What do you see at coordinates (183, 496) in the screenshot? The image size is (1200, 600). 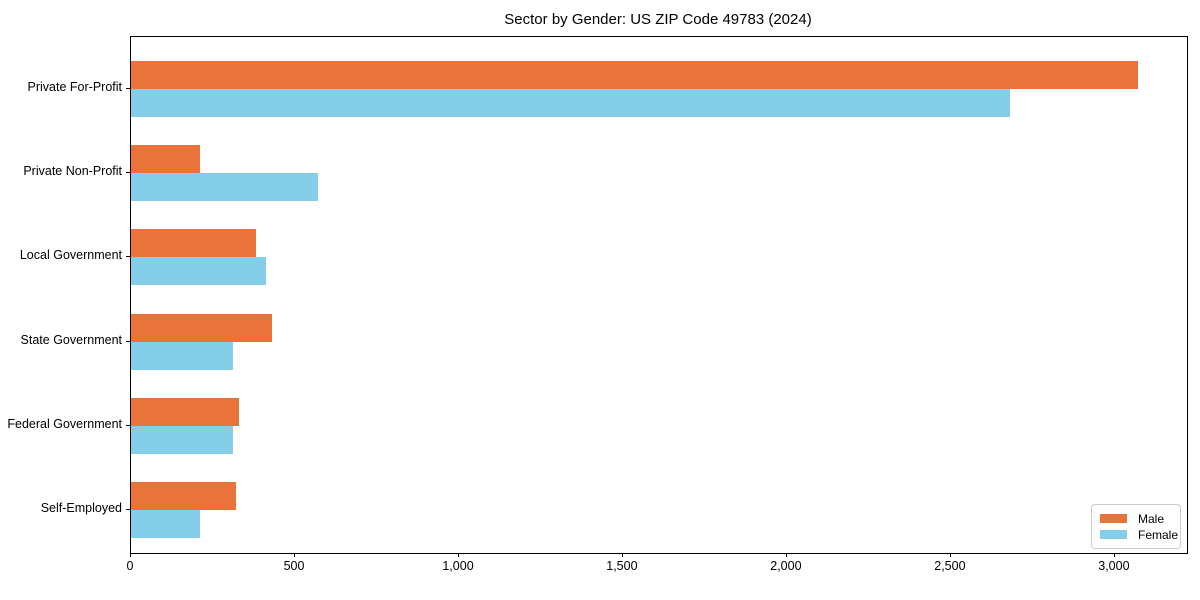 I see `bar-male-self-employed` at bounding box center [183, 496].